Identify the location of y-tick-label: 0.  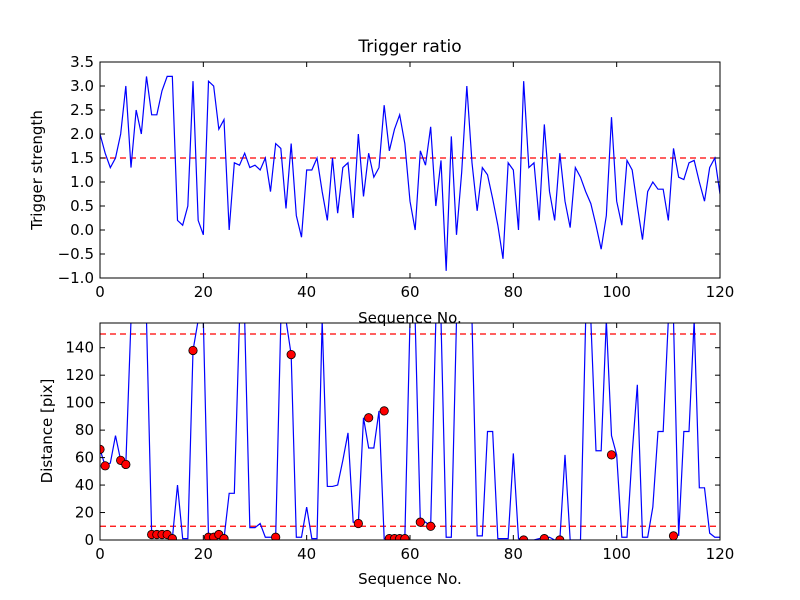
(89, 540).